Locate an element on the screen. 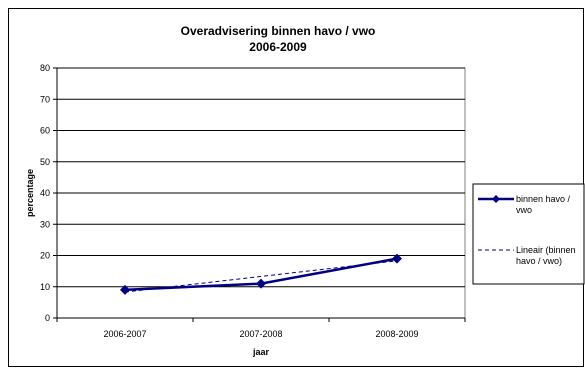  chart-title-line-1: Overadvisering binnen havo / vwo is located at coordinates (278, 31).